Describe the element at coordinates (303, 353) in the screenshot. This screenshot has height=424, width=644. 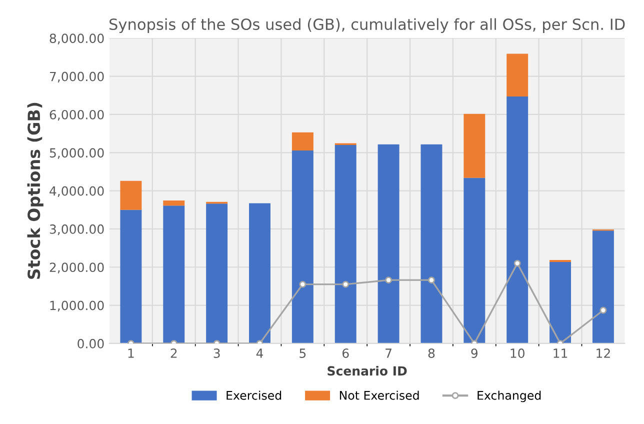
I see `x-tick-label: 5` at that location.